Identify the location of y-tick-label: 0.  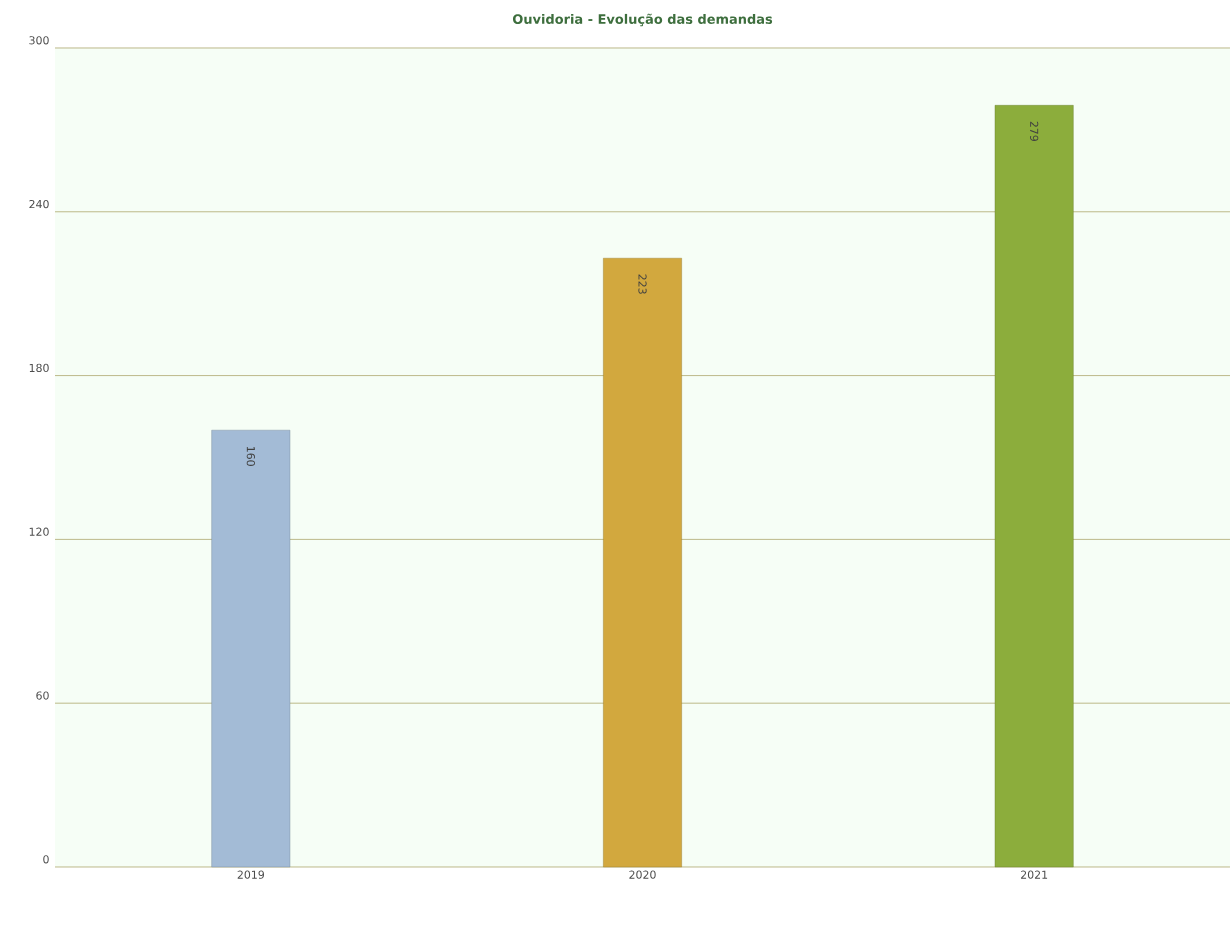
(46, 859).